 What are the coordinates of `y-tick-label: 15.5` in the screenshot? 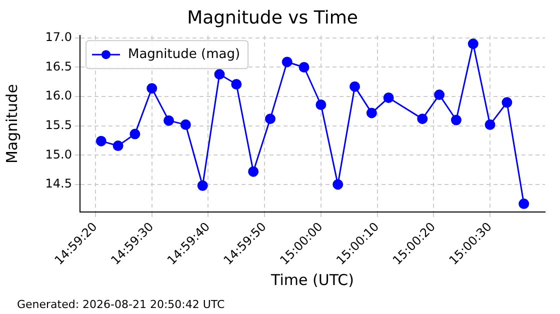 It's located at (58, 125).